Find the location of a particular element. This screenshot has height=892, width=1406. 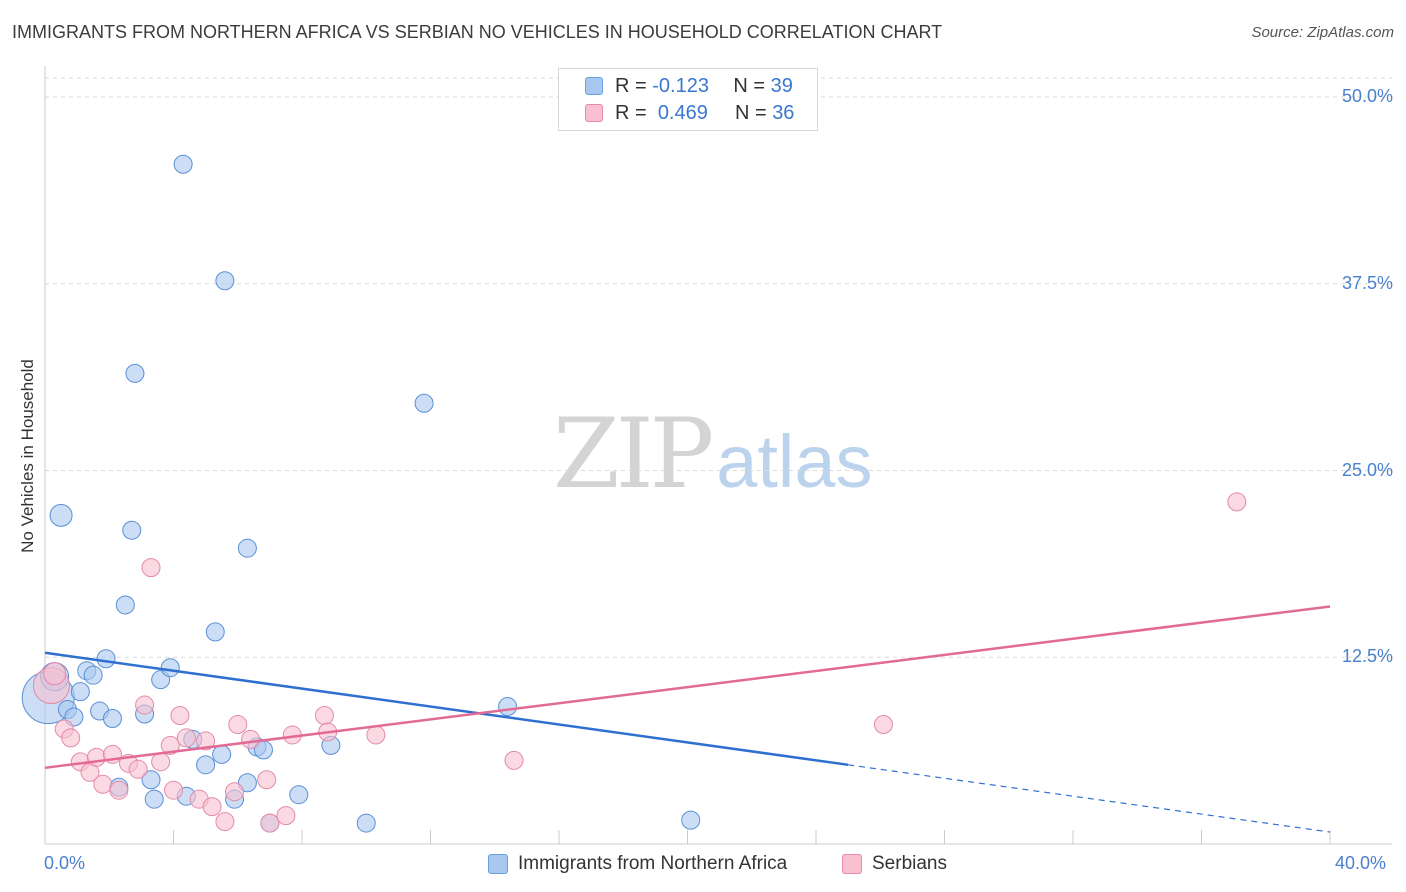

legend-row-serbians: R = 0.469 N = 36 is located at coordinates (689, 113).